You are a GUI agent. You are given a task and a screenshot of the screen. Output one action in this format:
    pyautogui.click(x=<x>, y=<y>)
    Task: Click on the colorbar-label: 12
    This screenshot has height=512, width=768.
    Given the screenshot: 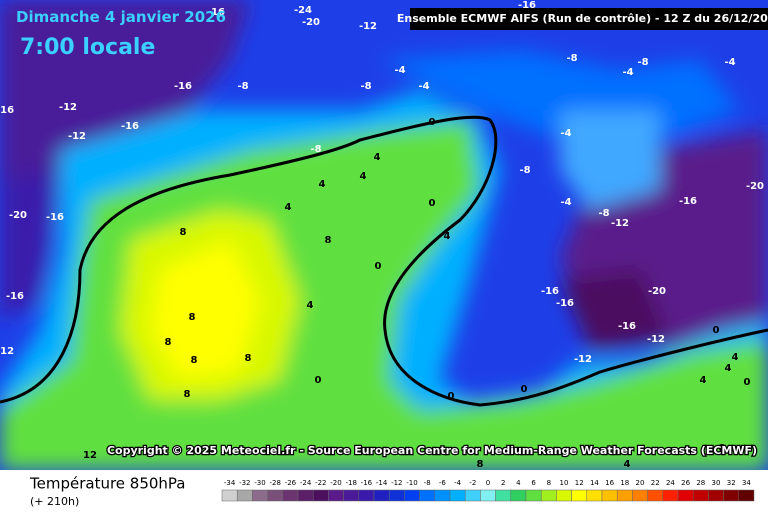 What is the action you would take?
    pyautogui.click(x=579, y=483)
    